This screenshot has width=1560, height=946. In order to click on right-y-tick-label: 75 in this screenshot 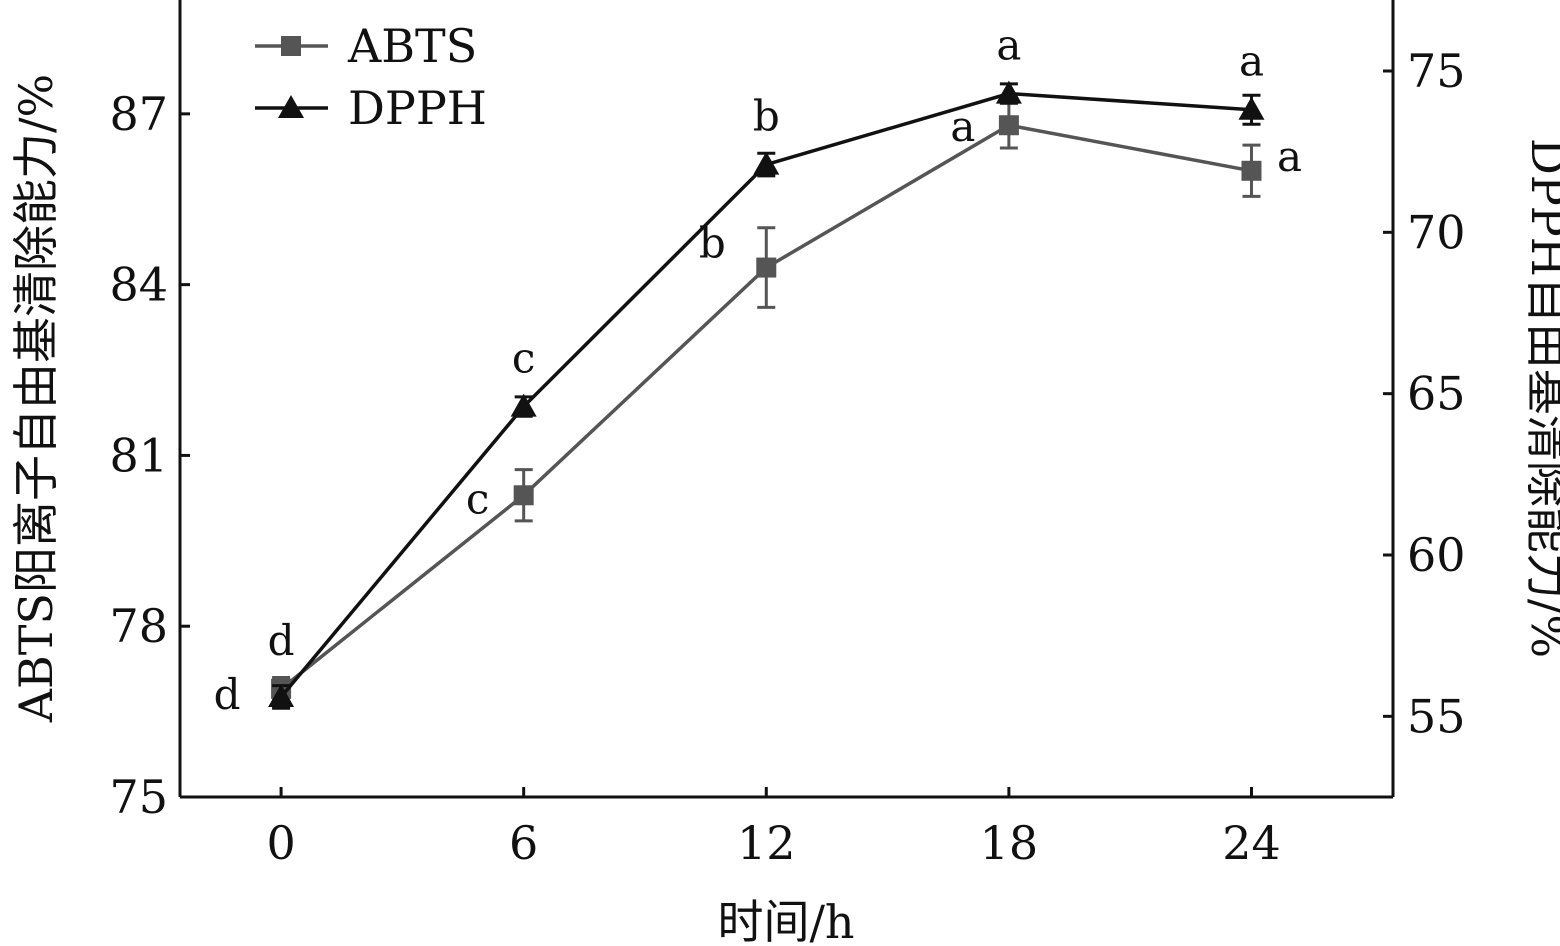, I will do `click(1436, 71)`.